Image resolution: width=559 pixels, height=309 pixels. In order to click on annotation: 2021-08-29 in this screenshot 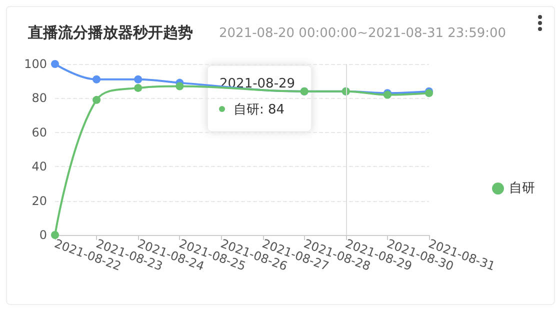, I will do `click(258, 84)`.